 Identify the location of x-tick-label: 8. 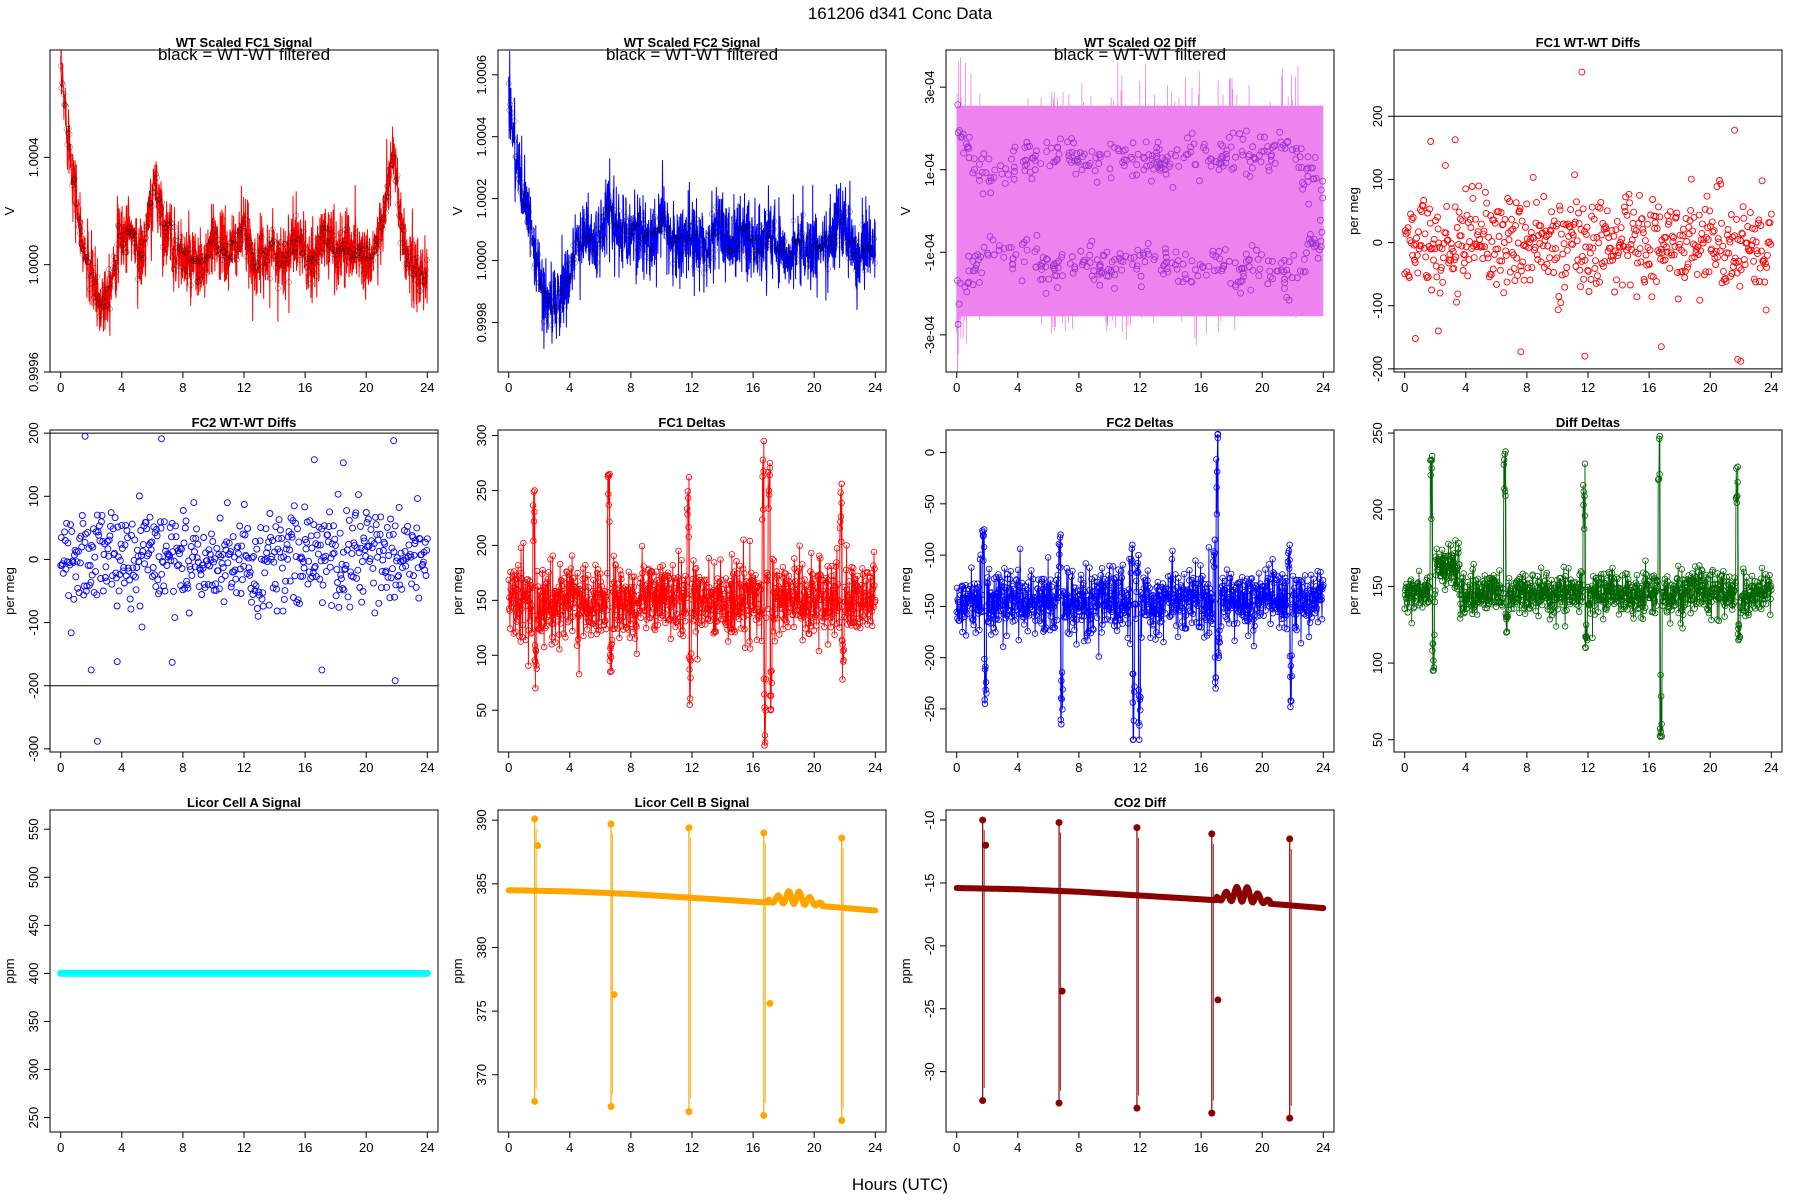
(1526, 387).